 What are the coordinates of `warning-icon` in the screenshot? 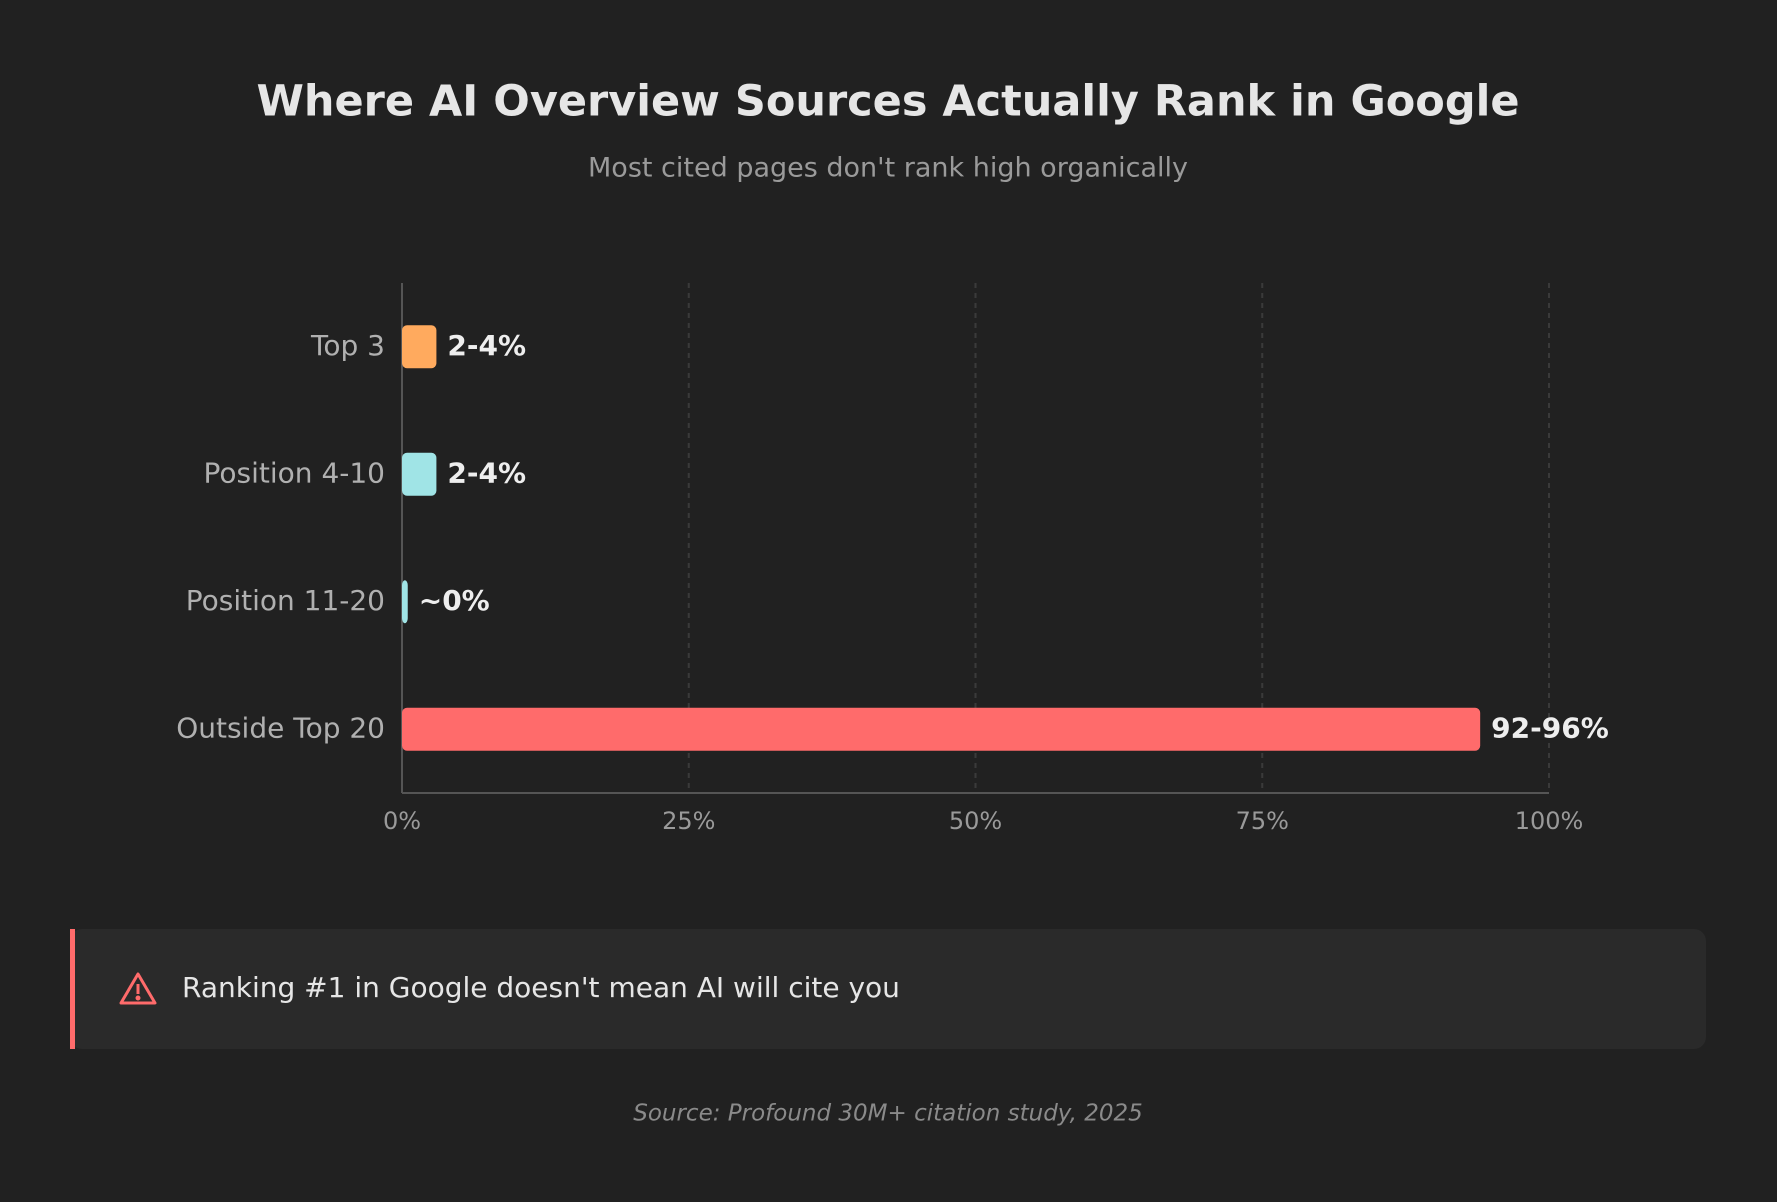 It's located at (138, 988).